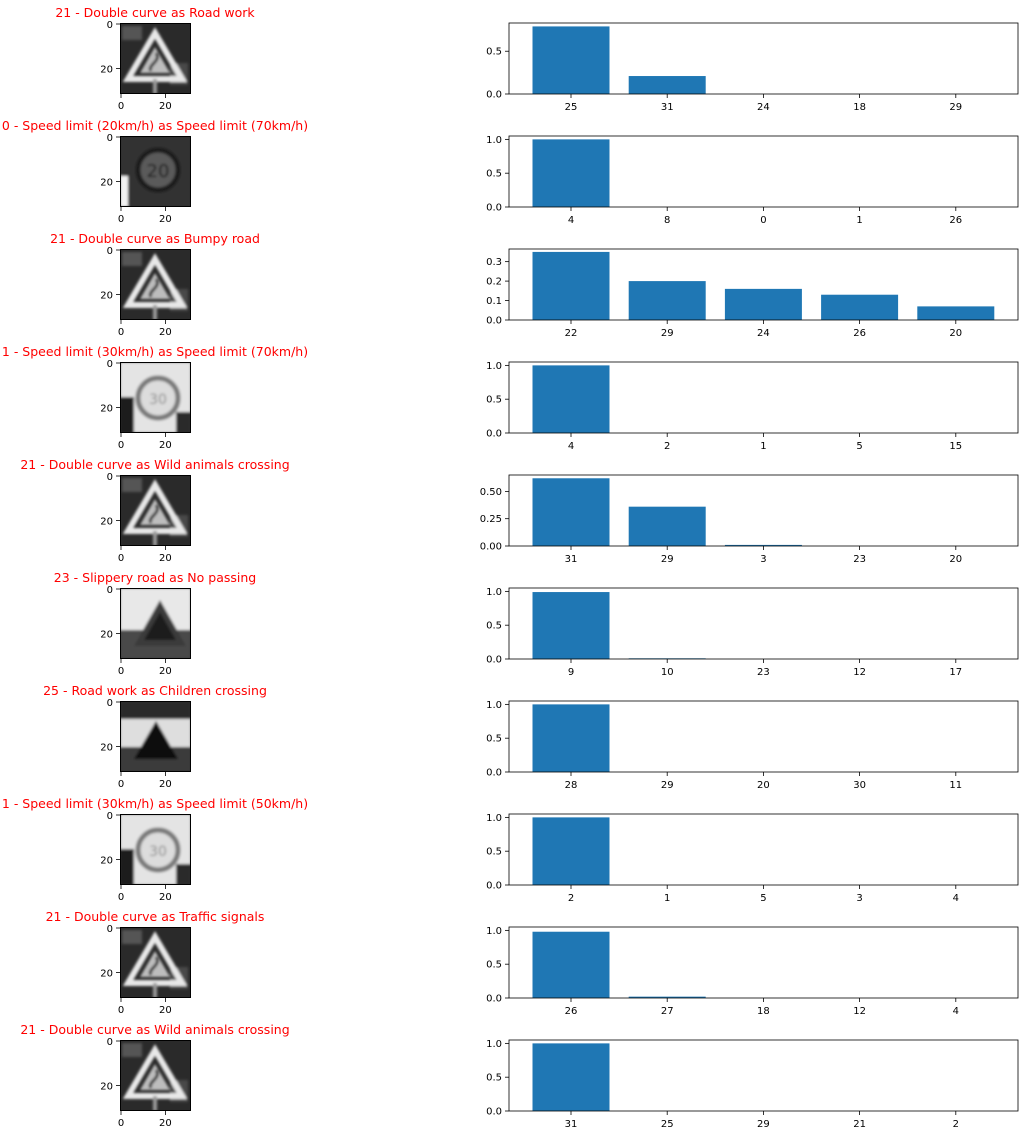 The width and height of the screenshot is (1027, 1134). Describe the element at coordinates (859, 1124) in the screenshot. I see `x-tick-label: 21` at that location.